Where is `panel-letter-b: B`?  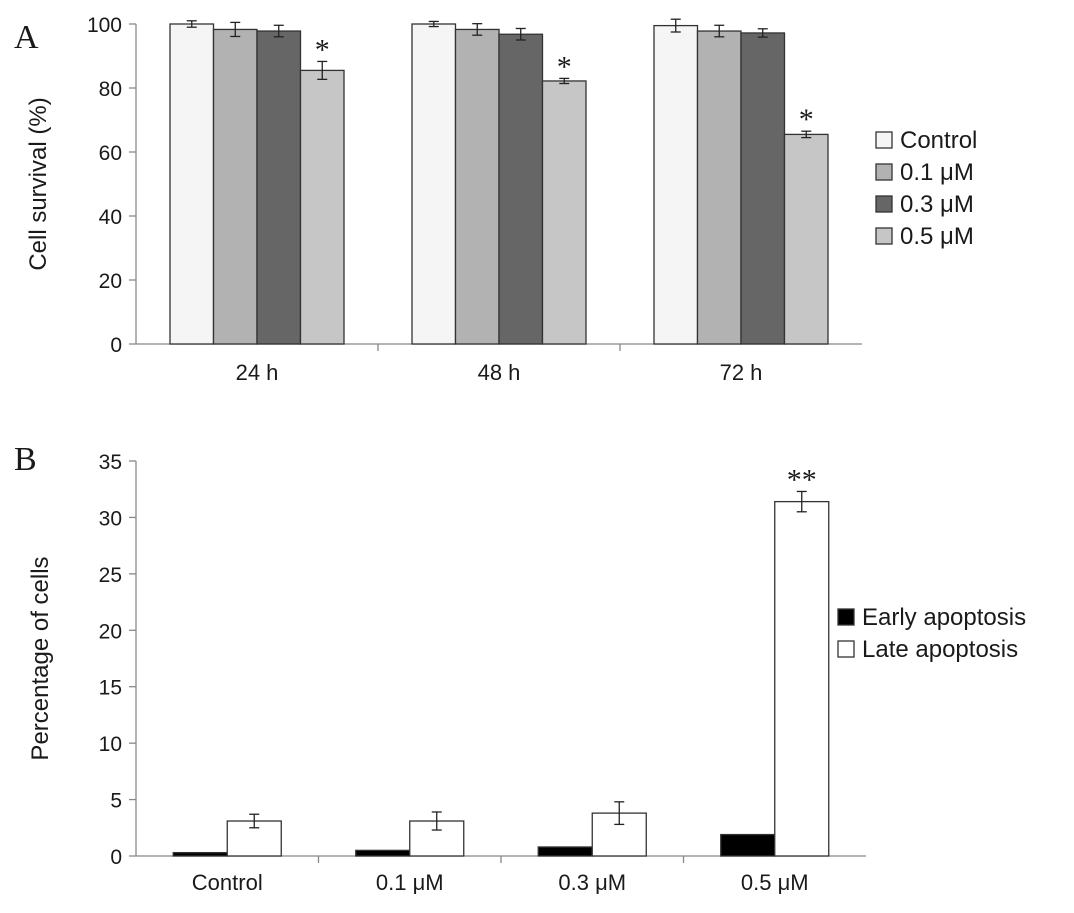 panel-letter-b: B is located at coordinates (25, 459).